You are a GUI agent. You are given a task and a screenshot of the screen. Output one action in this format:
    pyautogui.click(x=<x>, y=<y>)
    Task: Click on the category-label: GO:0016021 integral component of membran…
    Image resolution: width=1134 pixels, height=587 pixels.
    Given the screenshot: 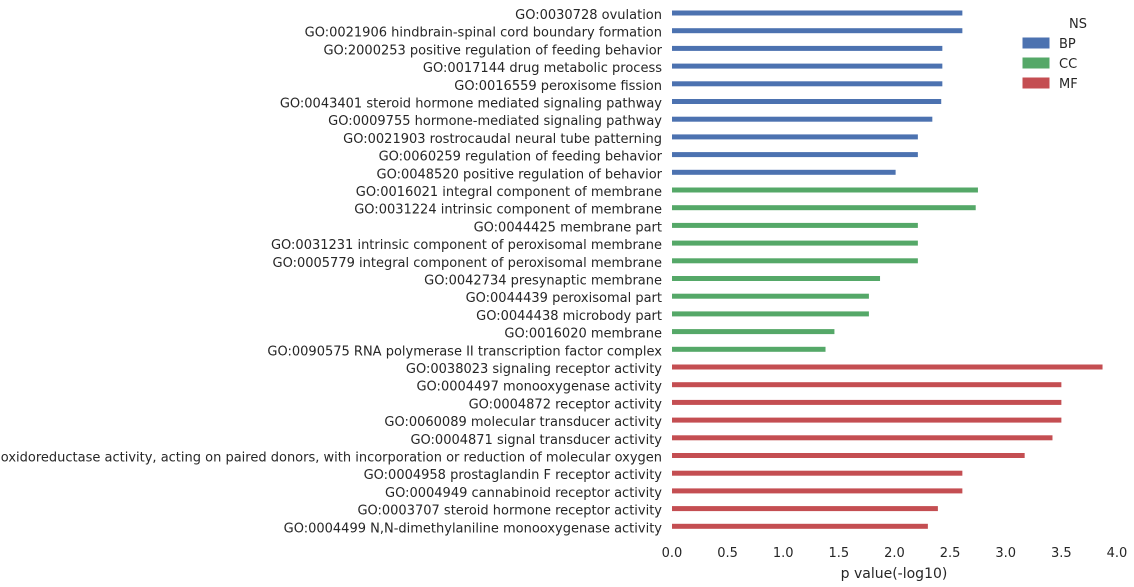 What is the action you would take?
    pyautogui.click(x=509, y=192)
    